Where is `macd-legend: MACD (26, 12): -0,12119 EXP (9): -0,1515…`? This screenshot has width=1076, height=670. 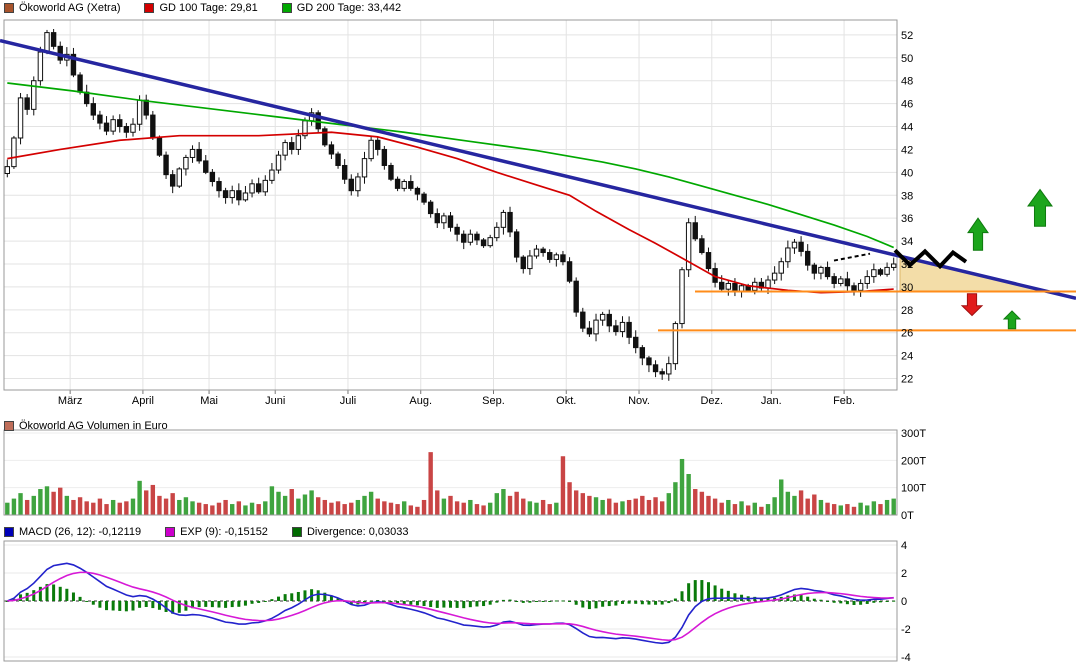
macd-legend: MACD (26, 12): -0,12119 EXP (9): -0,1515… is located at coordinates (206, 531).